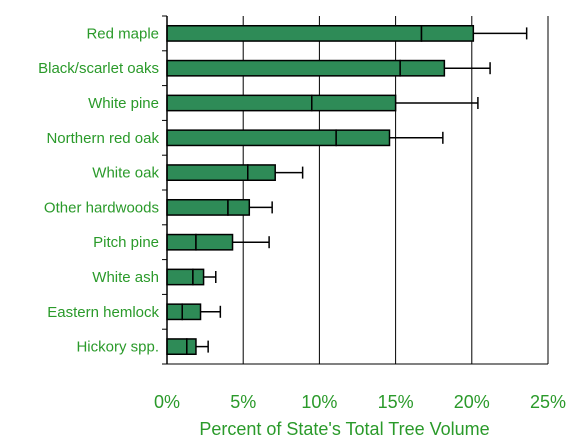 This screenshot has height=440, width=582. I want to click on x-tick-label: 15%, so click(396, 402).